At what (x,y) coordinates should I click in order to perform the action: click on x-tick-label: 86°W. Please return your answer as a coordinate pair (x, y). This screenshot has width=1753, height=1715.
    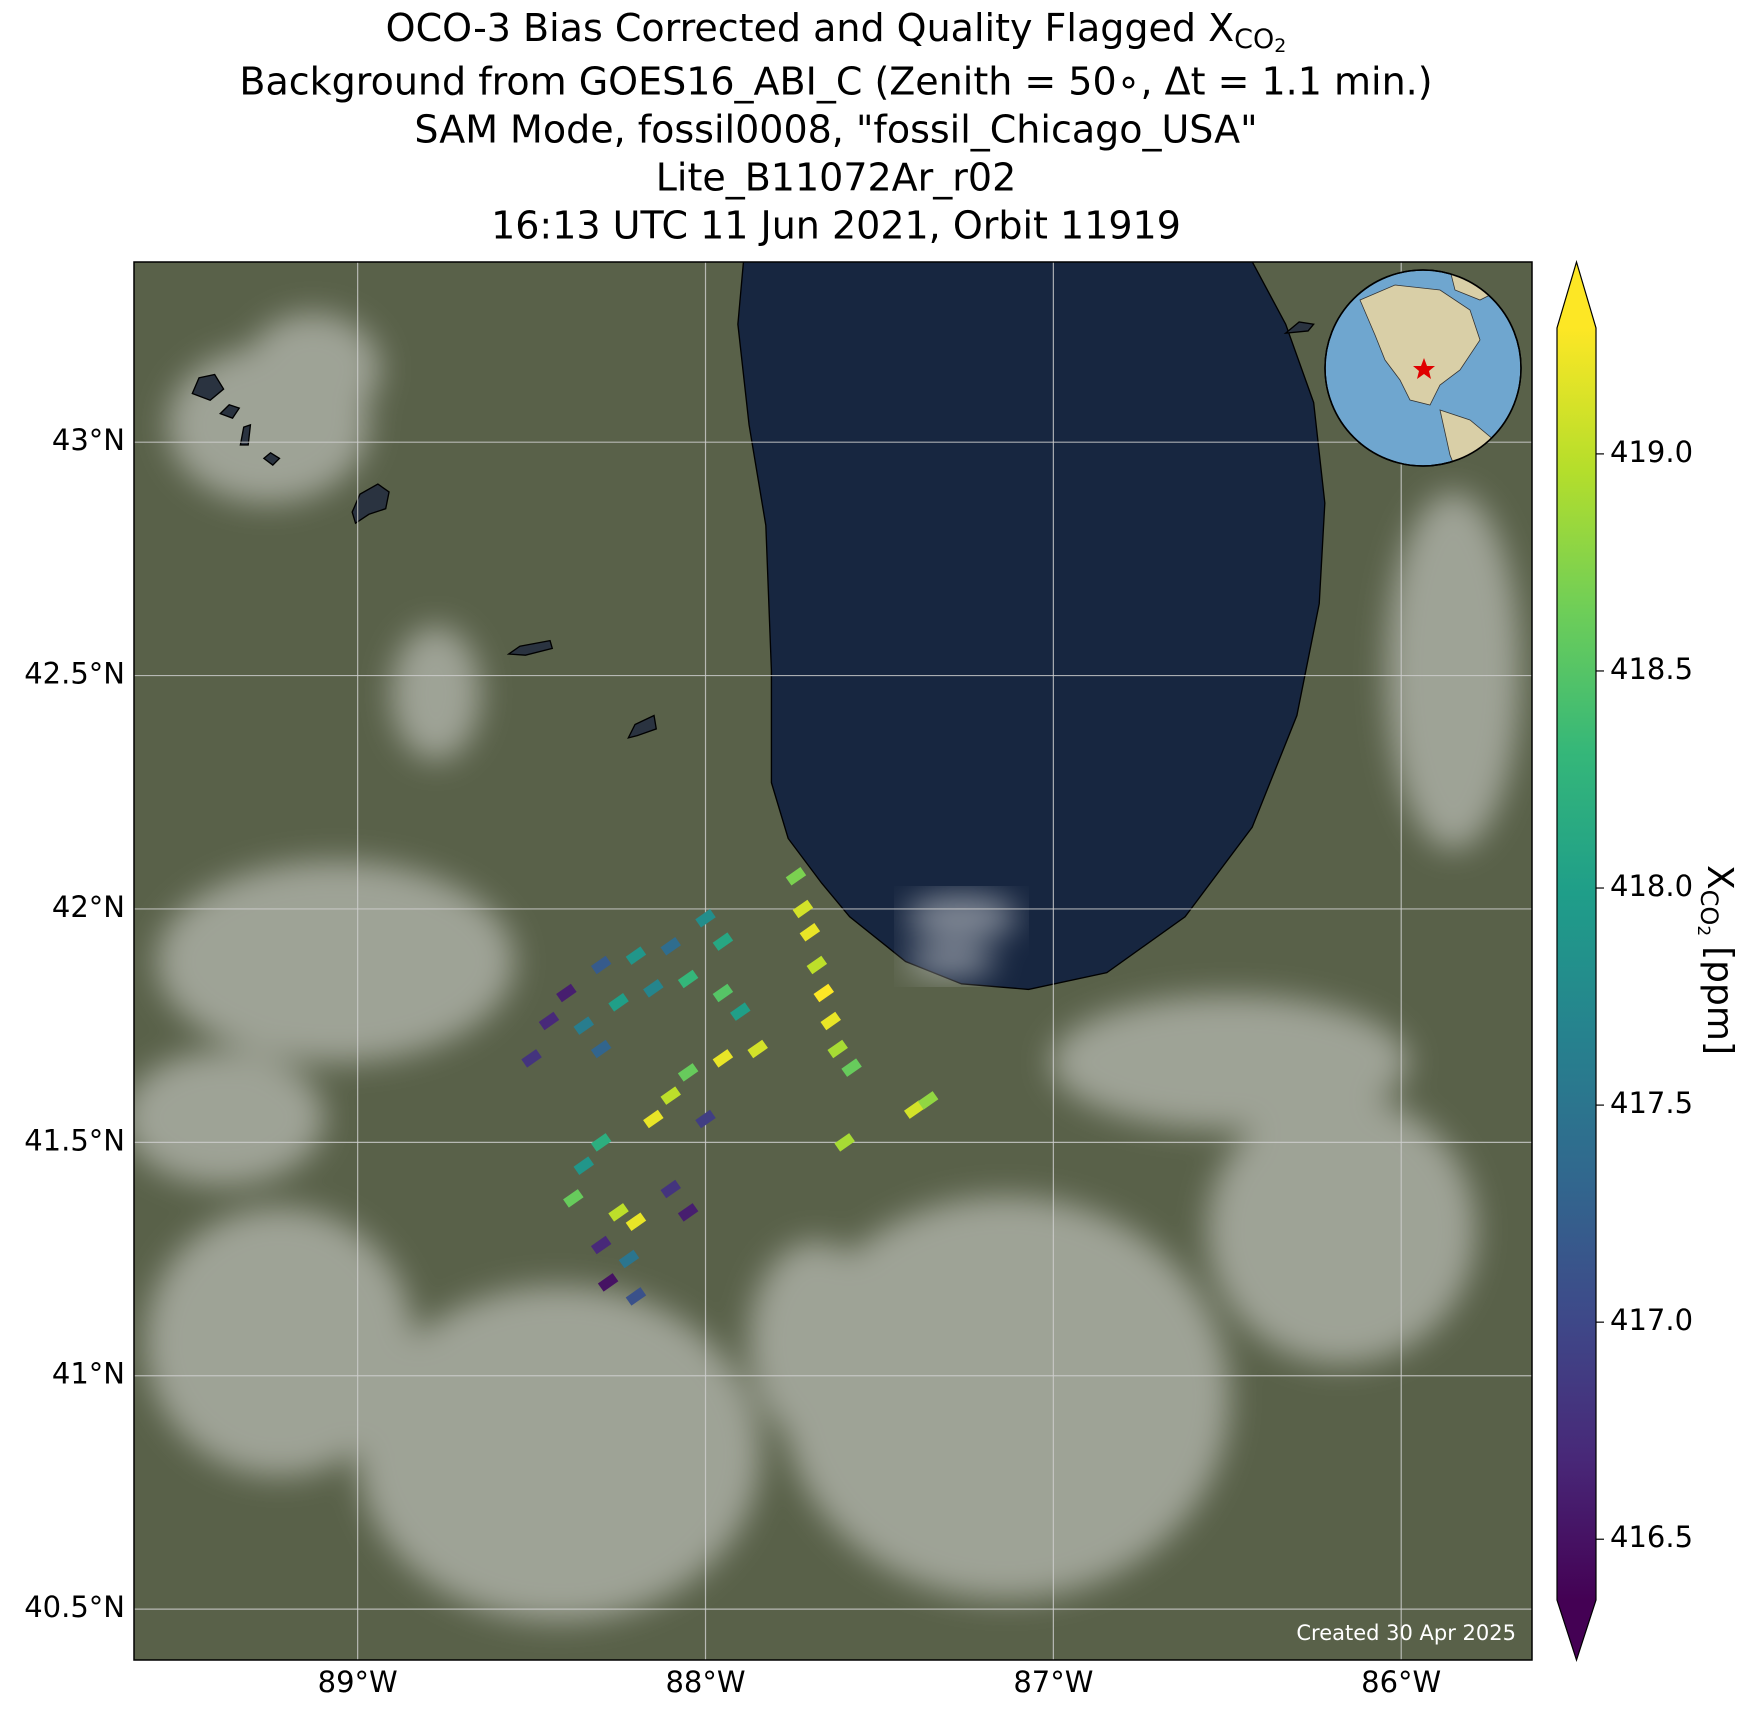
    Looking at the image, I should click on (1401, 1682).